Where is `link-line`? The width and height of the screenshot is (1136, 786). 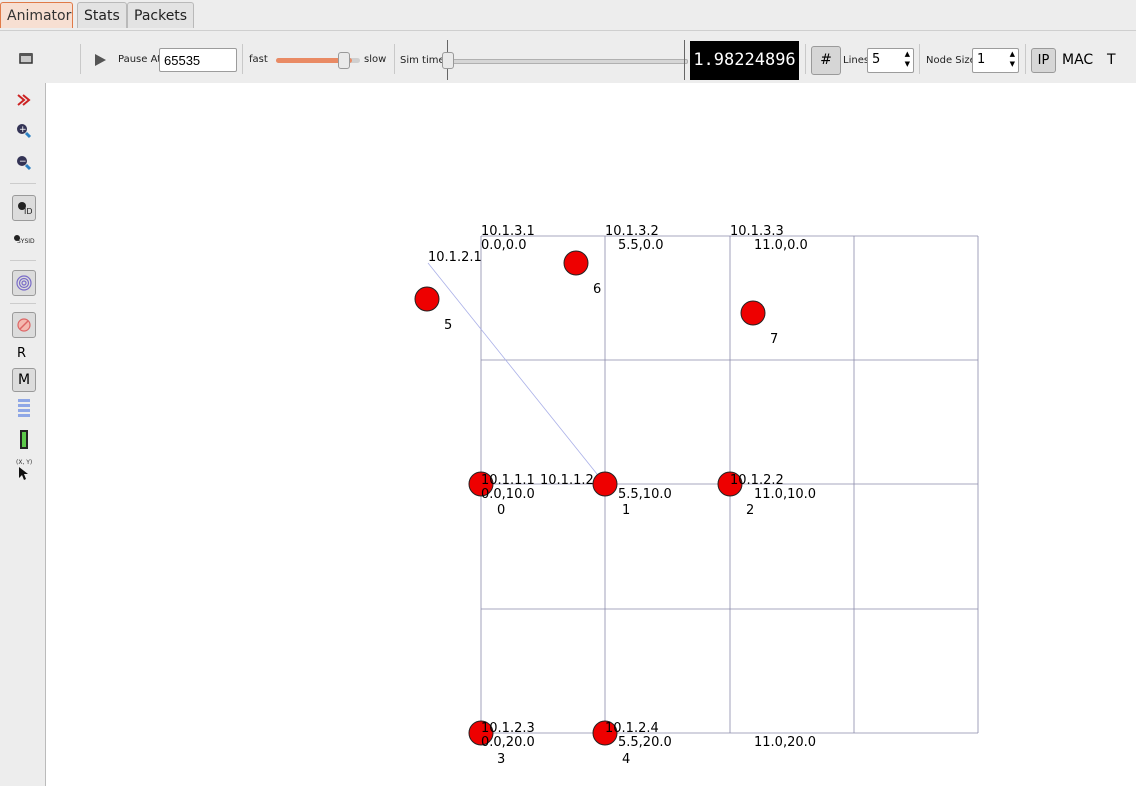
link-line is located at coordinates (516, 373).